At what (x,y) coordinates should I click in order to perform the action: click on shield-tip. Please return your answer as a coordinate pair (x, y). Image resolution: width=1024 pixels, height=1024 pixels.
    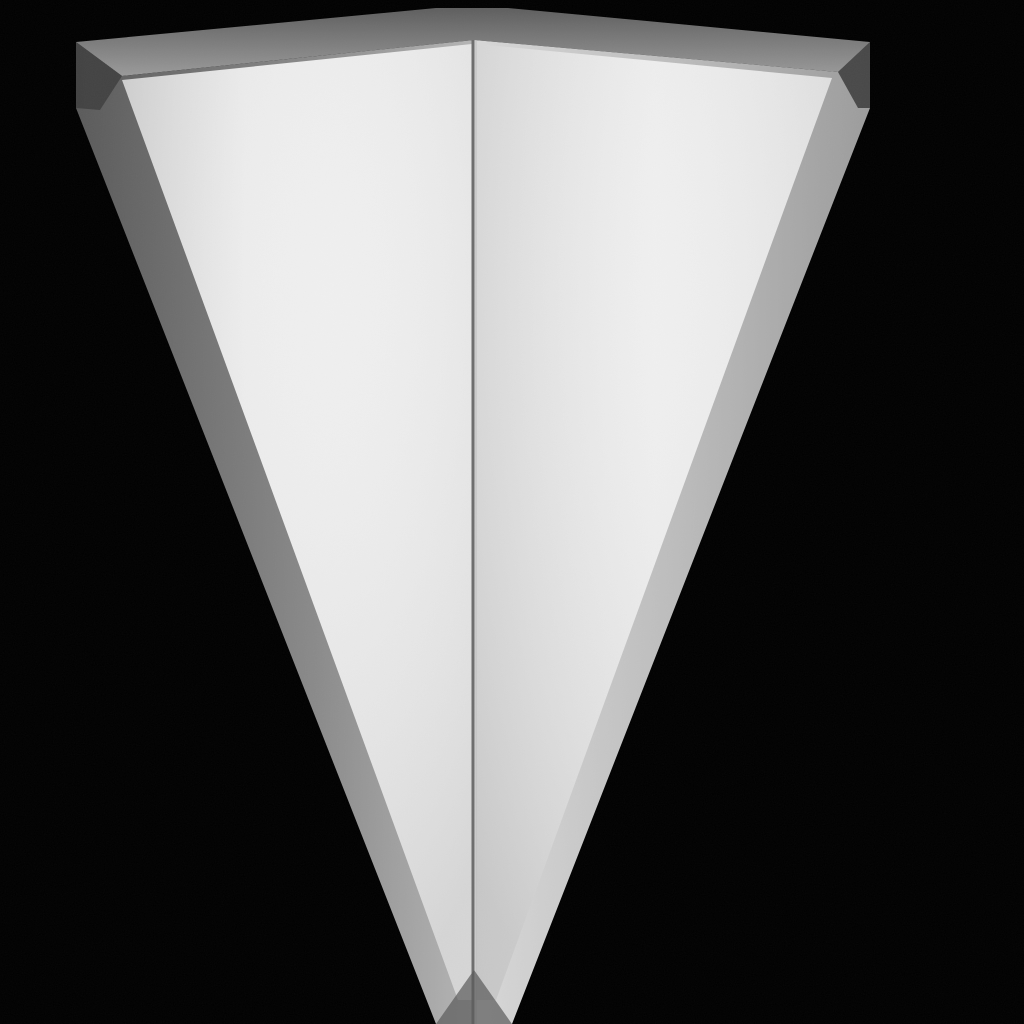
    Looking at the image, I should click on (474, 997).